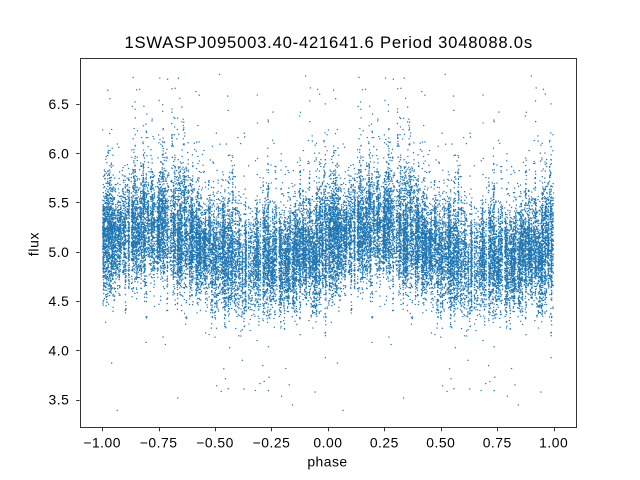 This screenshot has width=640, height=480. I want to click on svg-text: −0.25, so click(272, 443).